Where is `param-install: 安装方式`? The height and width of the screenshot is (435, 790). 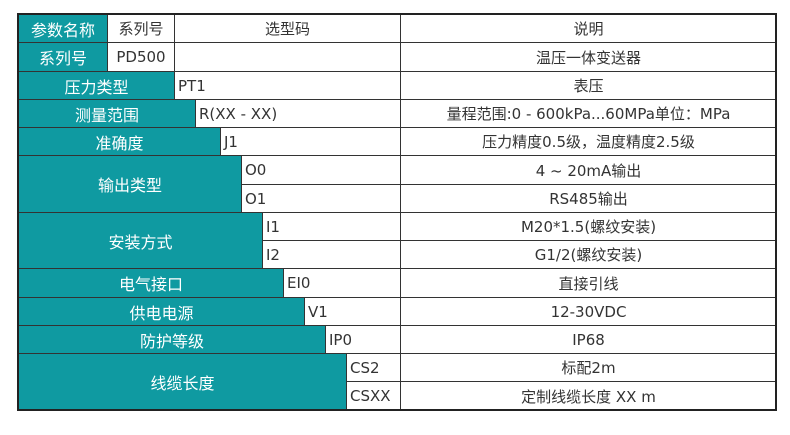
param-install: 安装方式 is located at coordinates (140, 240).